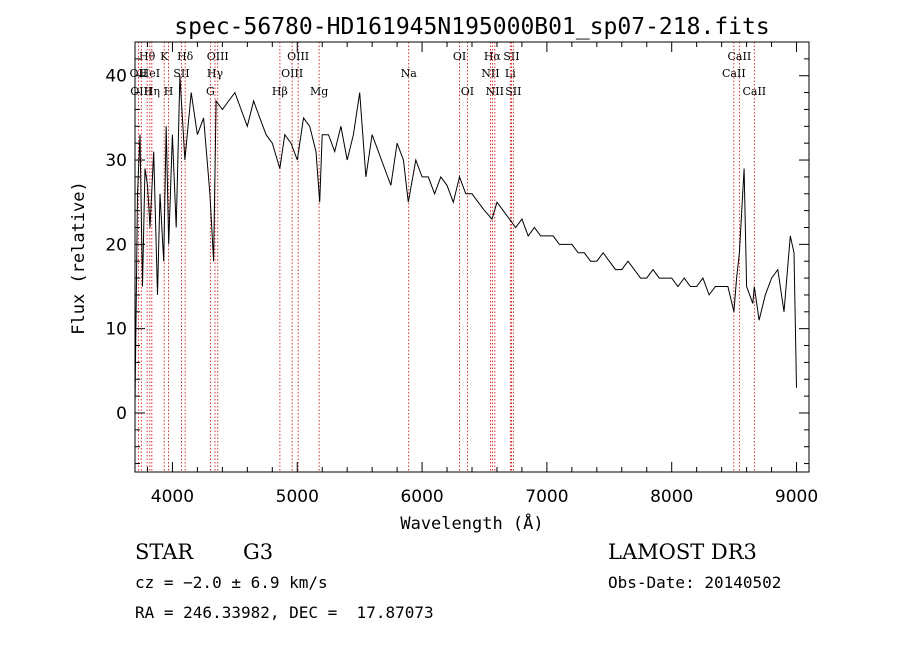 This screenshot has height=649, width=900. Describe the element at coordinates (297, 497) in the screenshot. I see `x-tick-label-1: 5000` at that location.